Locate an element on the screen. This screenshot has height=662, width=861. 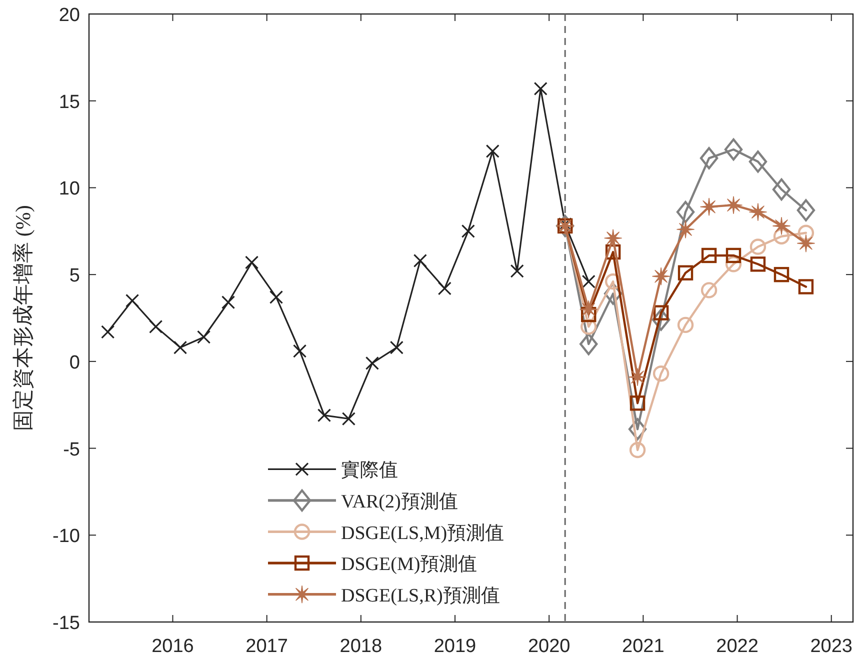
y-tick-label: -10 is located at coordinates (66, 537).